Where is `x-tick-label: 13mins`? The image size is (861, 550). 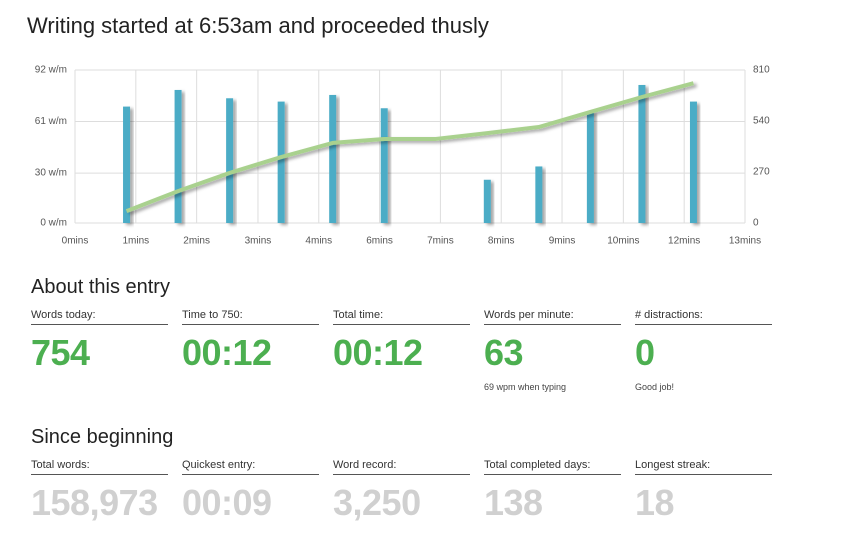
x-tick-label: 13mins is located at coordinates (745, 241).